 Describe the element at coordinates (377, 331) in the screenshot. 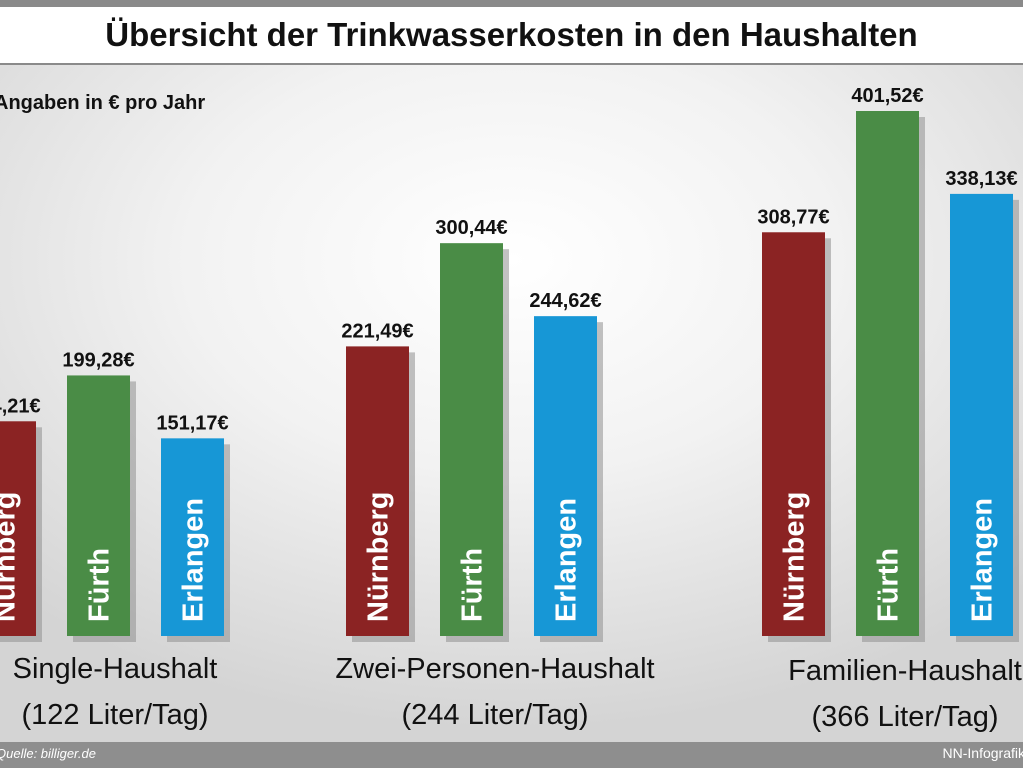

I see `value-label: 221,49€` at that location.